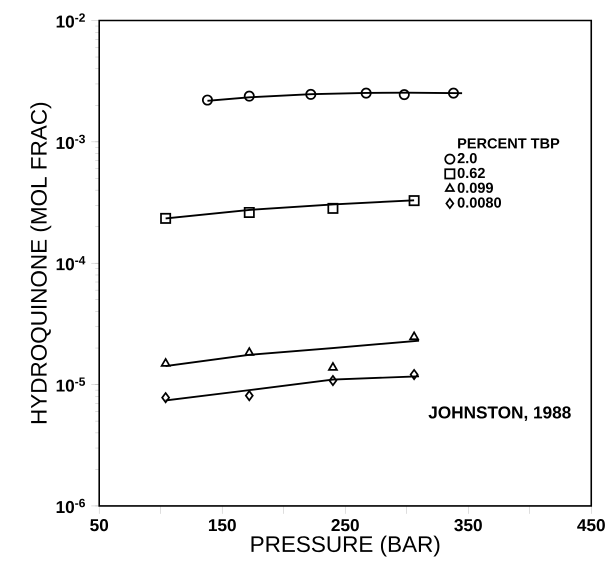 This screenshot has height=565, width=610. Describe the element at coordinates (468, 525) in the screenshot. I see `x-tick-label: 350` at that location.